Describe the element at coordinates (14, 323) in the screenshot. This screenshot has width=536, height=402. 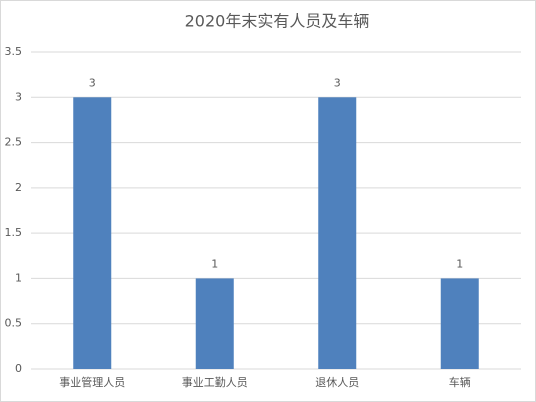
I see `y-tick-label: 0.5` at that location.